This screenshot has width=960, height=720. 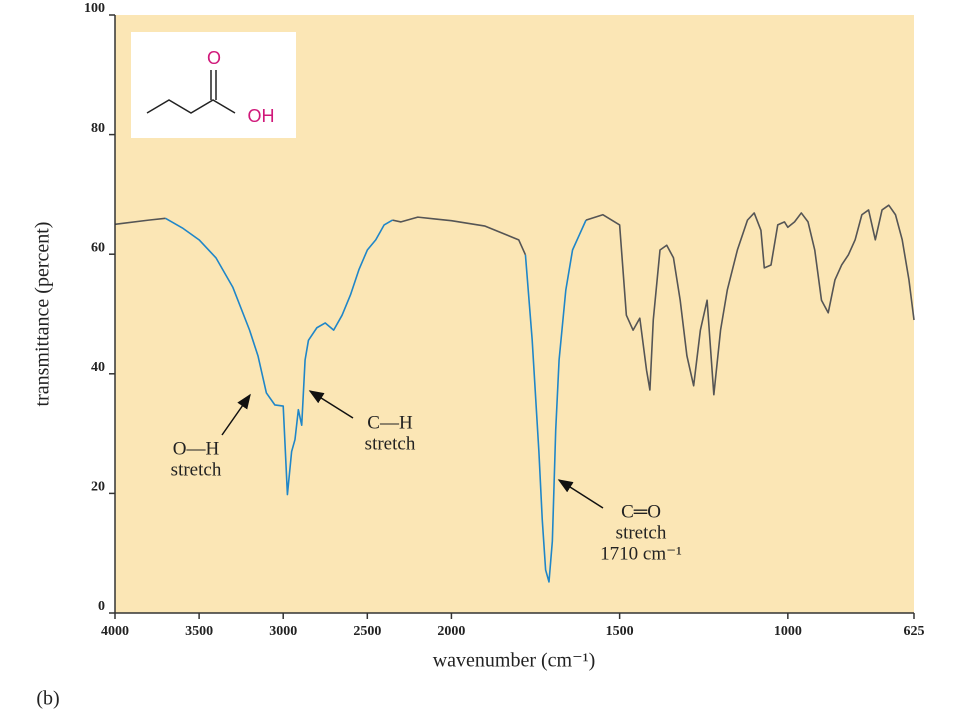 What do you see at coordinates (199, 631) in the screenshot?
I see `x-tick-label: 3500` at bounding box center [199, 631].